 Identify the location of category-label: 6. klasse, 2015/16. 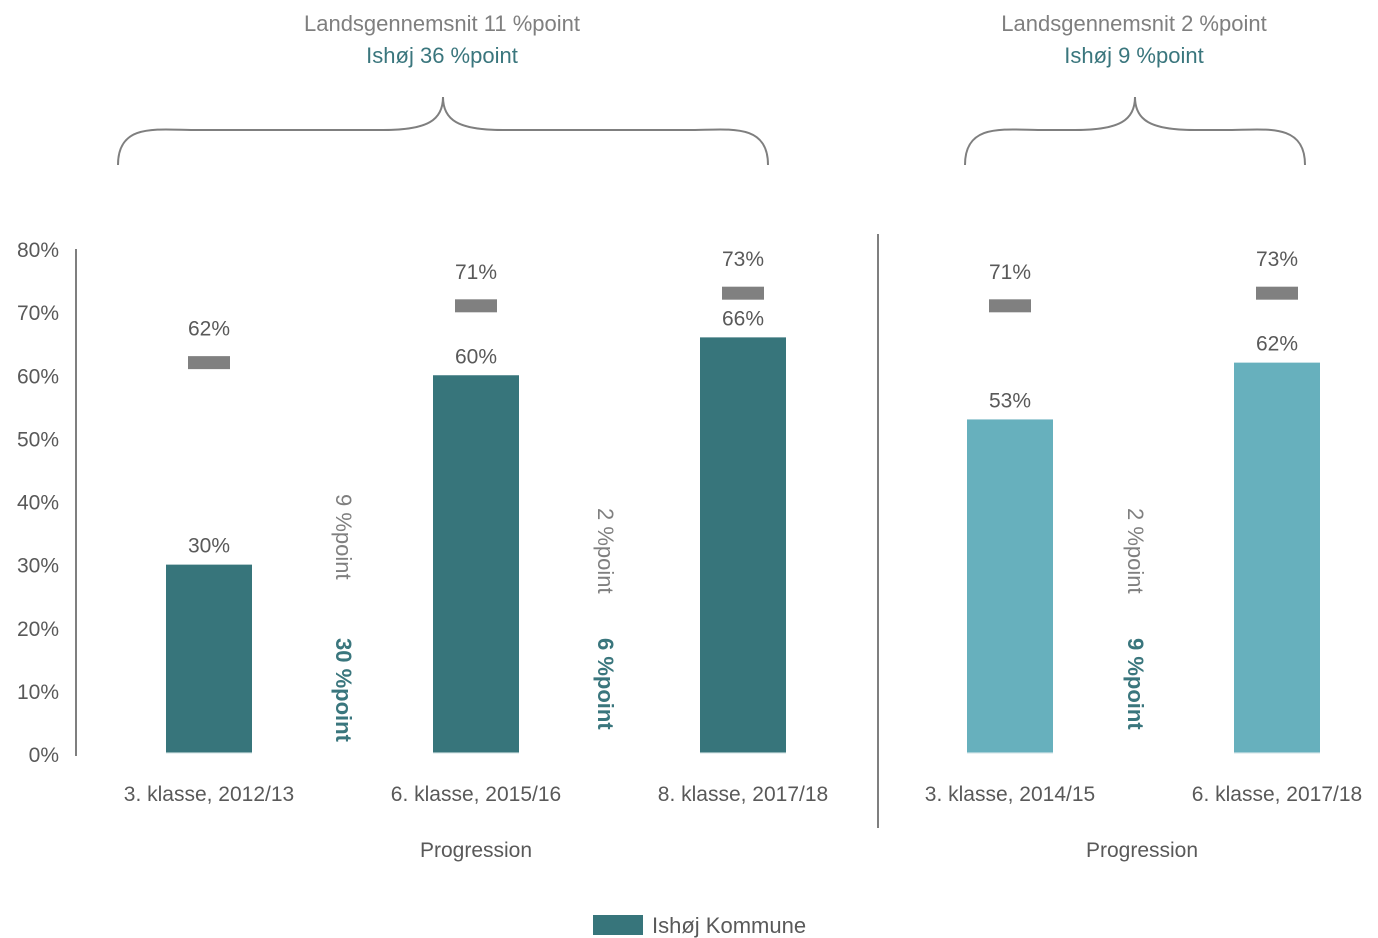
(476, 794).